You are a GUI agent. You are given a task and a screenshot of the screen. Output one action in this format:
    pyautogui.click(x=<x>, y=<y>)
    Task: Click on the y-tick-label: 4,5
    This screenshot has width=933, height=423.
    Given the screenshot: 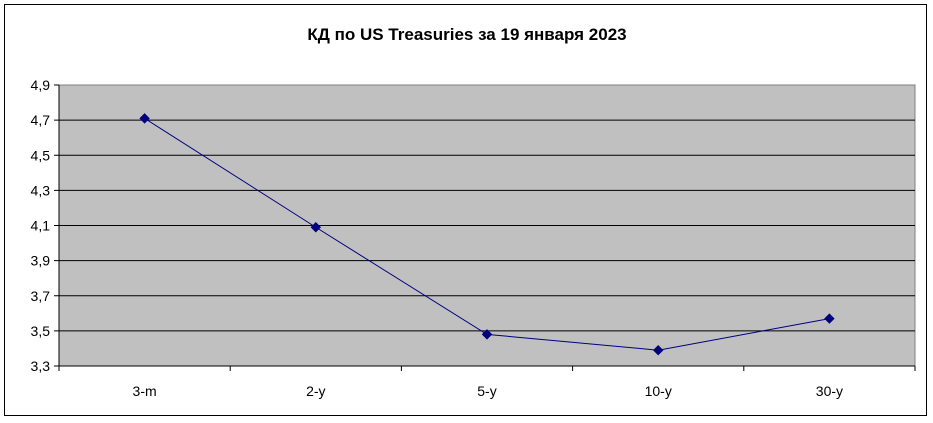 What is the action you would take?
    pyautogui.click(x=41, y=155)
    